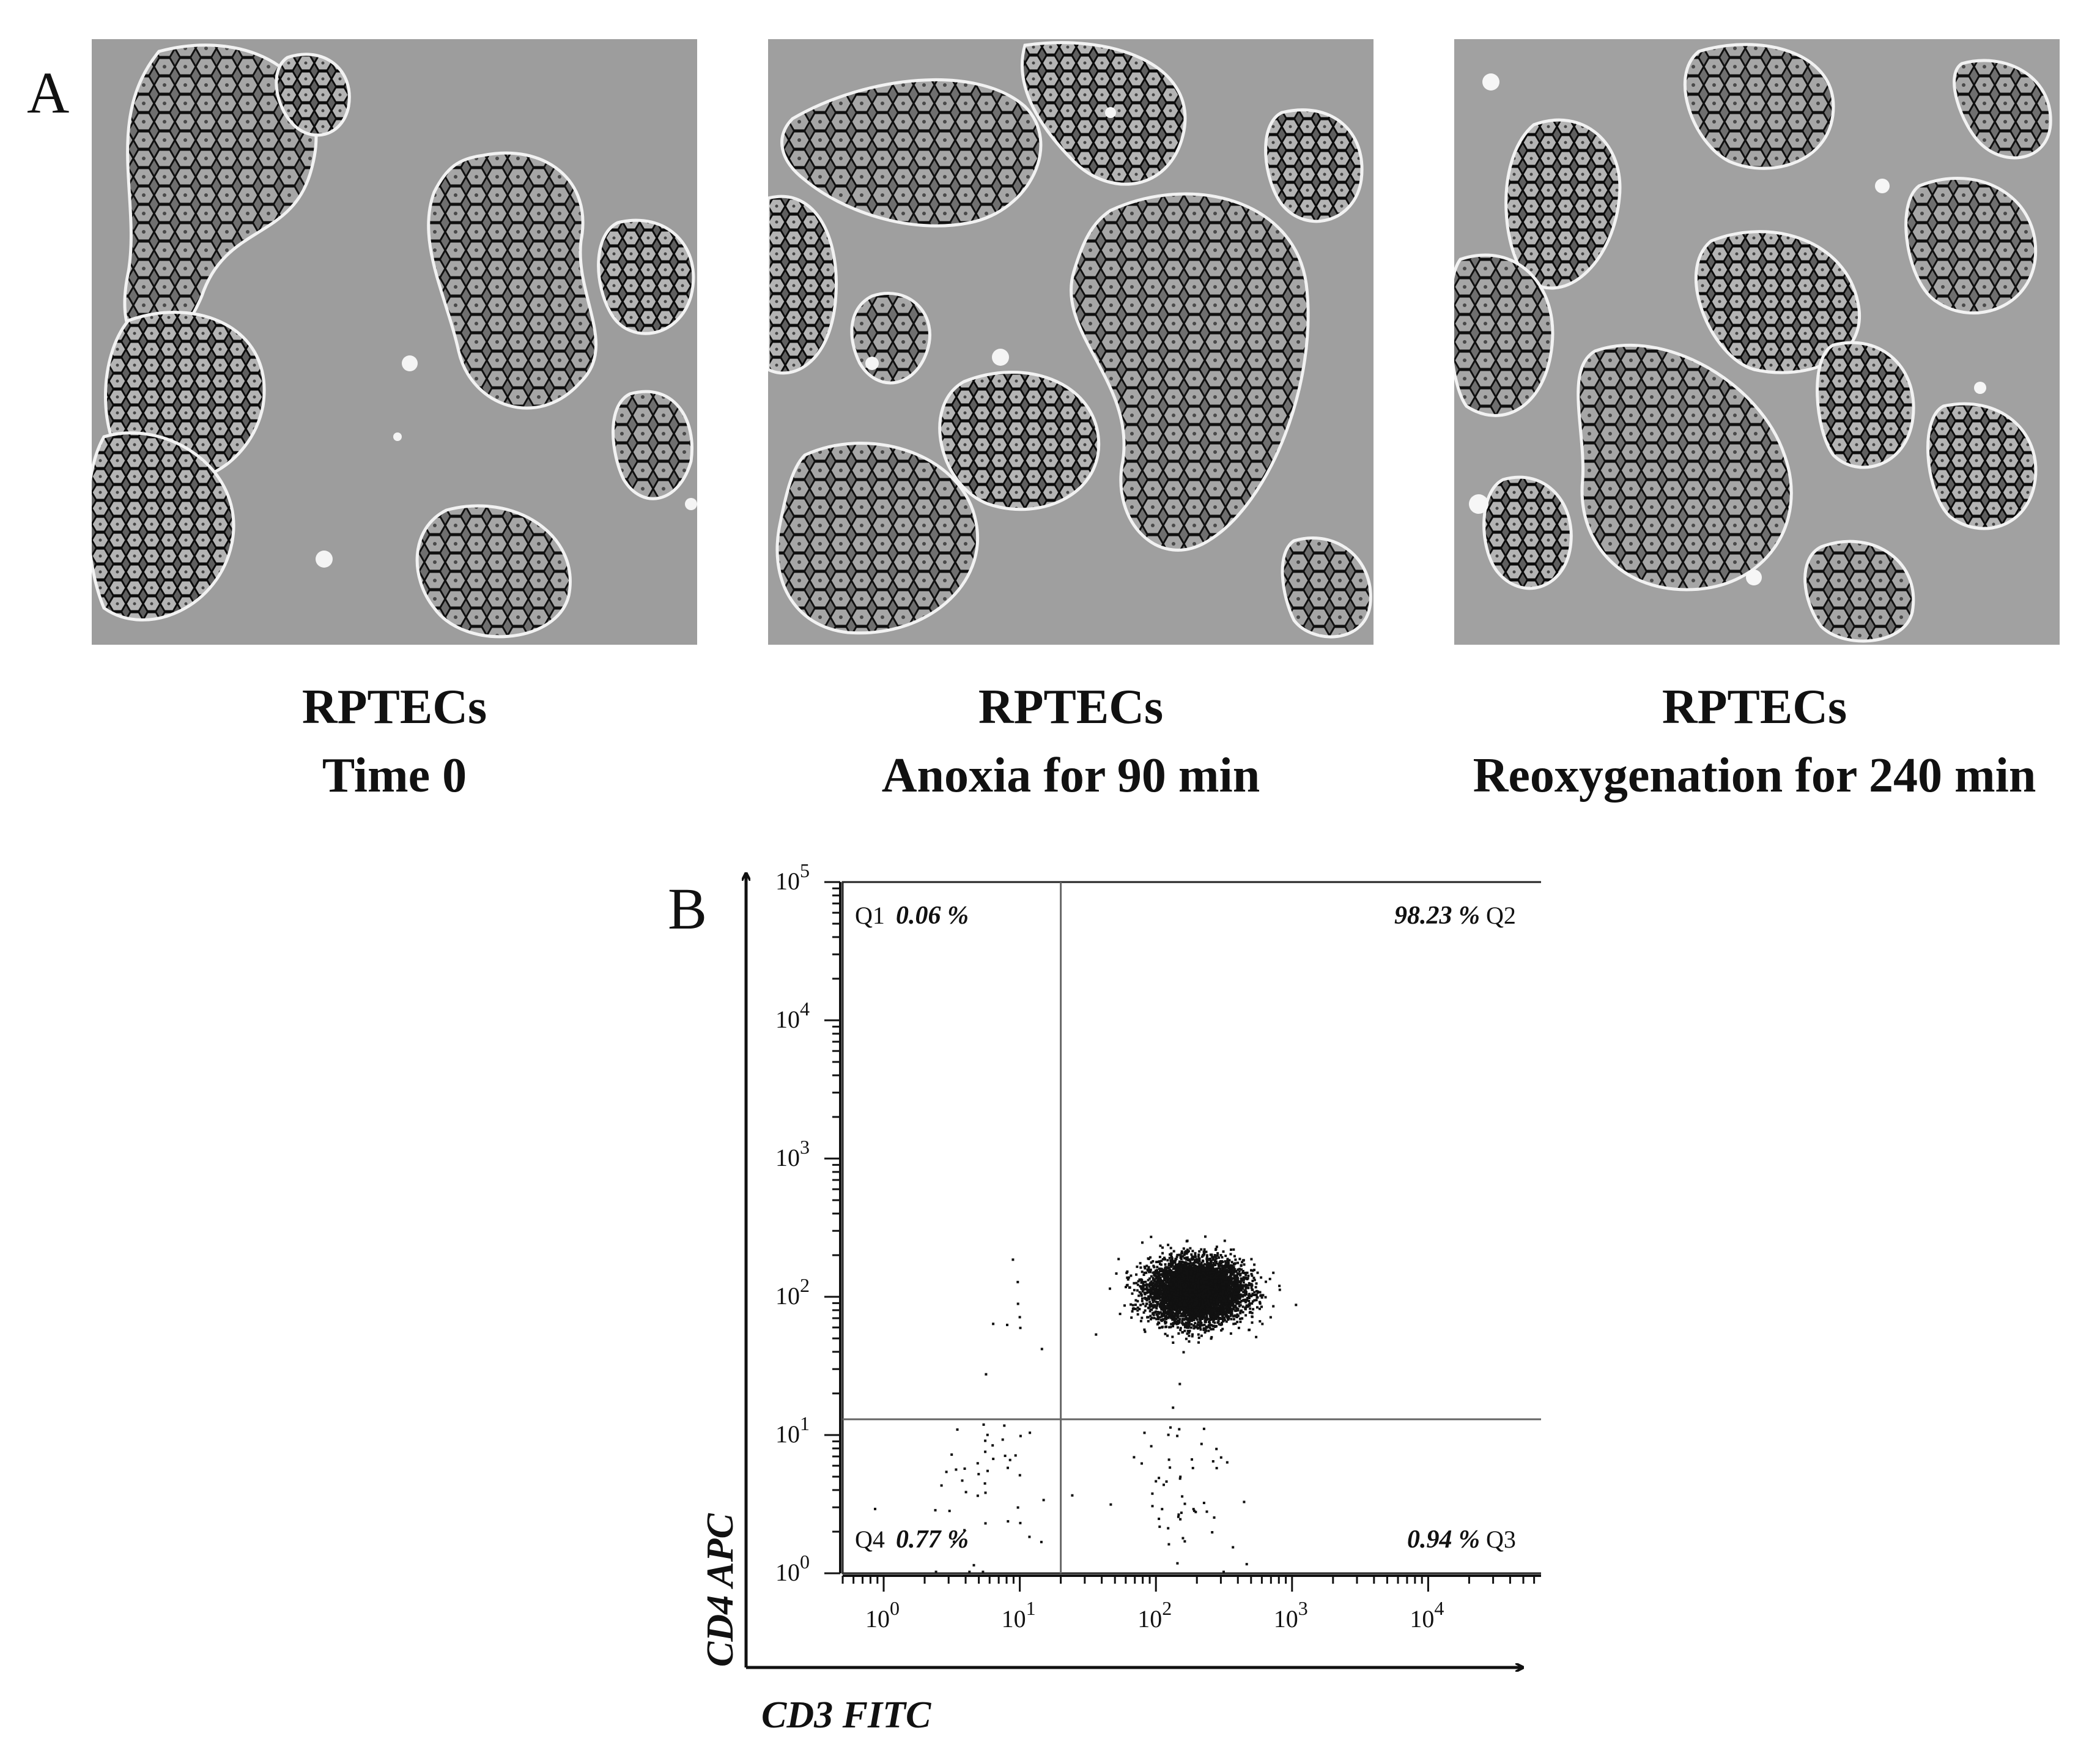 The width and height of the screenshot is (2100, 1747). What do you see at coordinates (1192, 1227) in the screenshot?
I see `quadrant-gates` at bounding box center [1192, 1227].